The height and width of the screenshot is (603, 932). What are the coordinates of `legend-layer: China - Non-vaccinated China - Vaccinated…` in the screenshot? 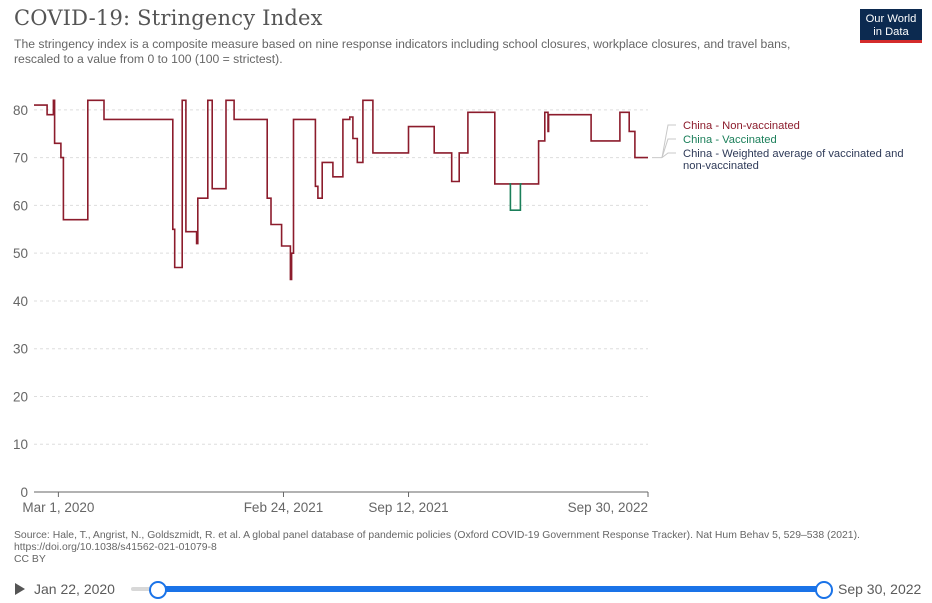 It's located at (778, 146).